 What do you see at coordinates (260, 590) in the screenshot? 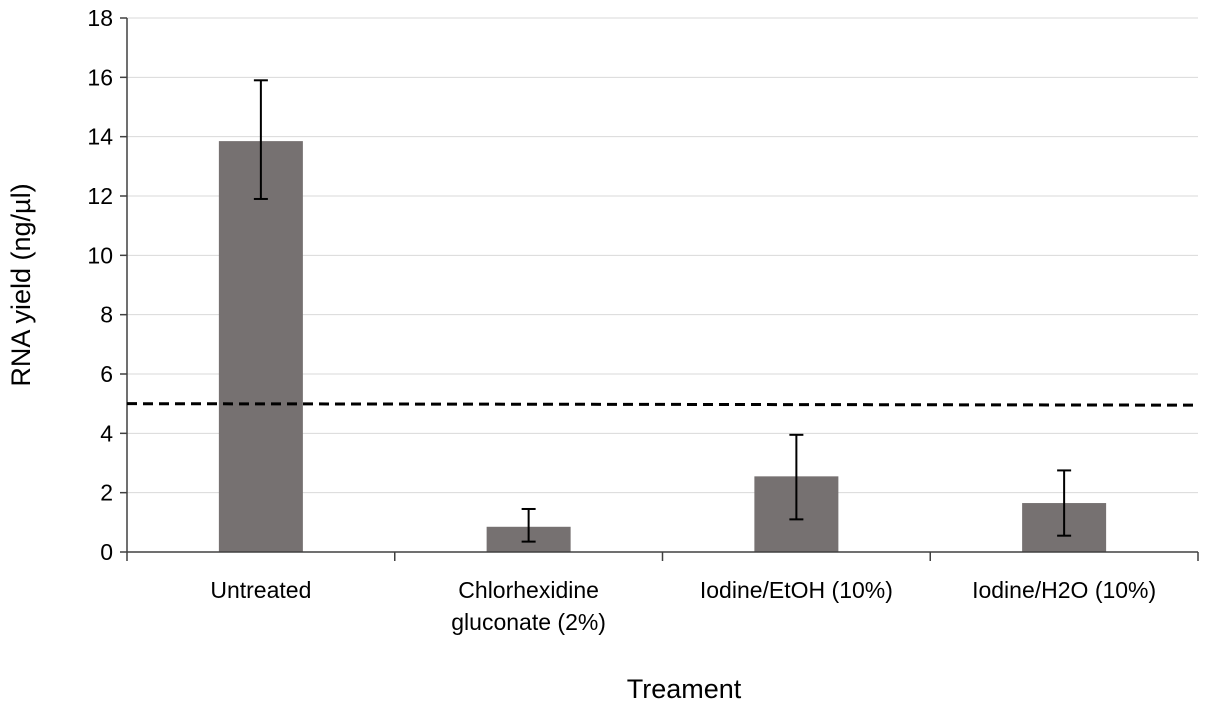
I see `x-tick-label: Untreated` at bounding box center [260, 590].